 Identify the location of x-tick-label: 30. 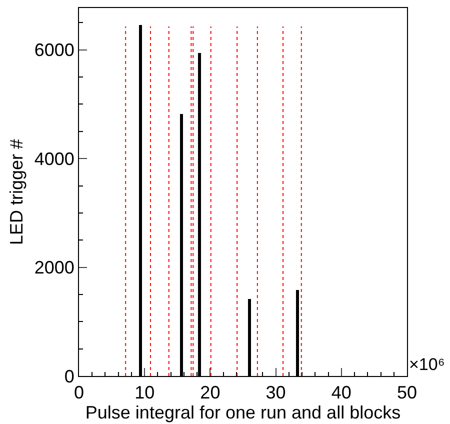
(276, 392).